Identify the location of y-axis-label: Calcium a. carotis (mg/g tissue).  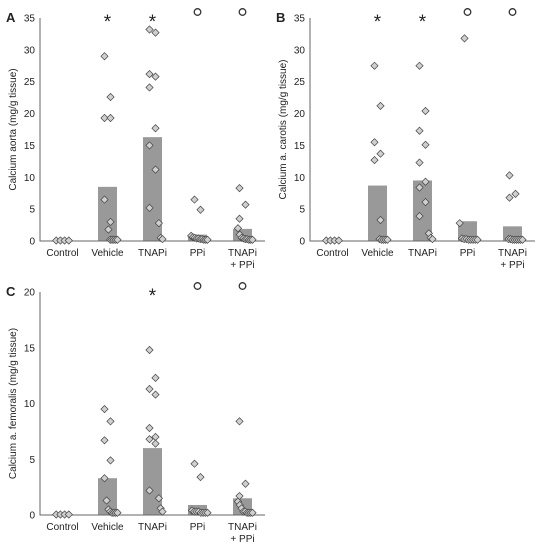
(283, 129).